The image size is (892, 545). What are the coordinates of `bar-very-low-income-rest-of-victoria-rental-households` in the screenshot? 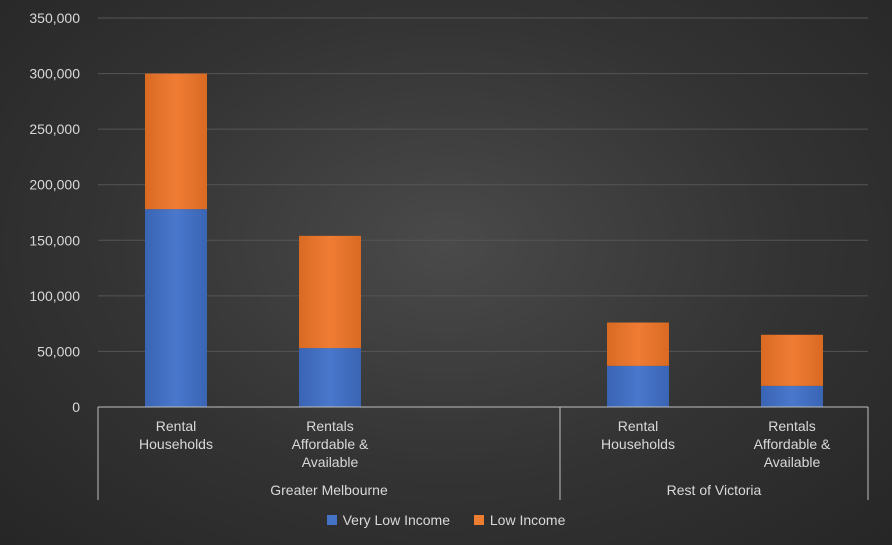 It's located at (638, 386).